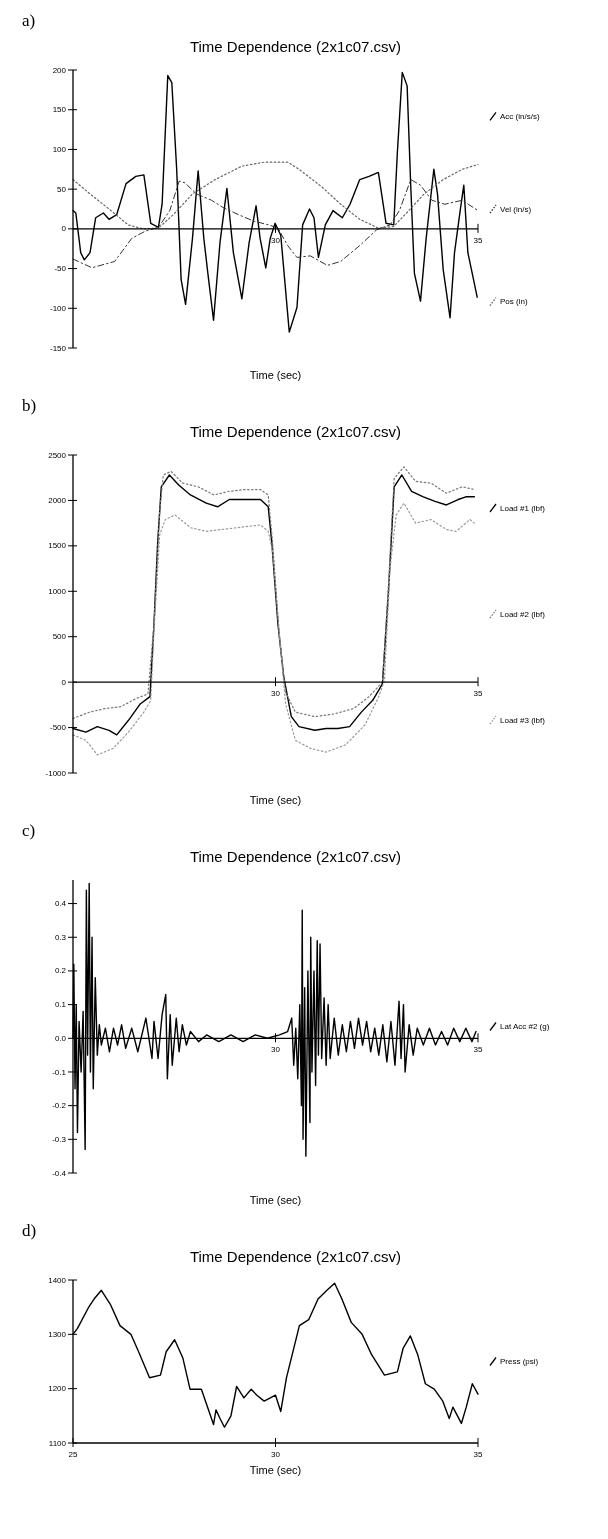  Describe the element at coordinates (519, 1362) in the screenshot. I see `legend-label: Press (psi)` at that location.